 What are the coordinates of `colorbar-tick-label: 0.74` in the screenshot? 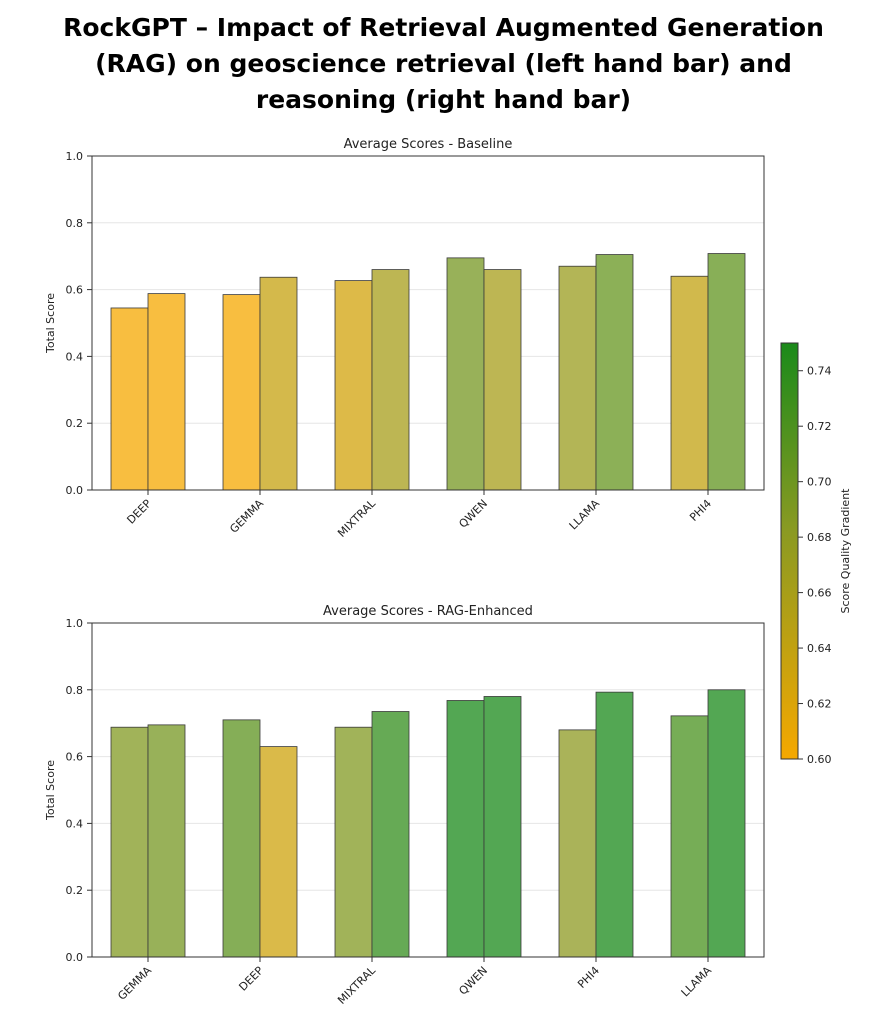 It's located at (819, 371).